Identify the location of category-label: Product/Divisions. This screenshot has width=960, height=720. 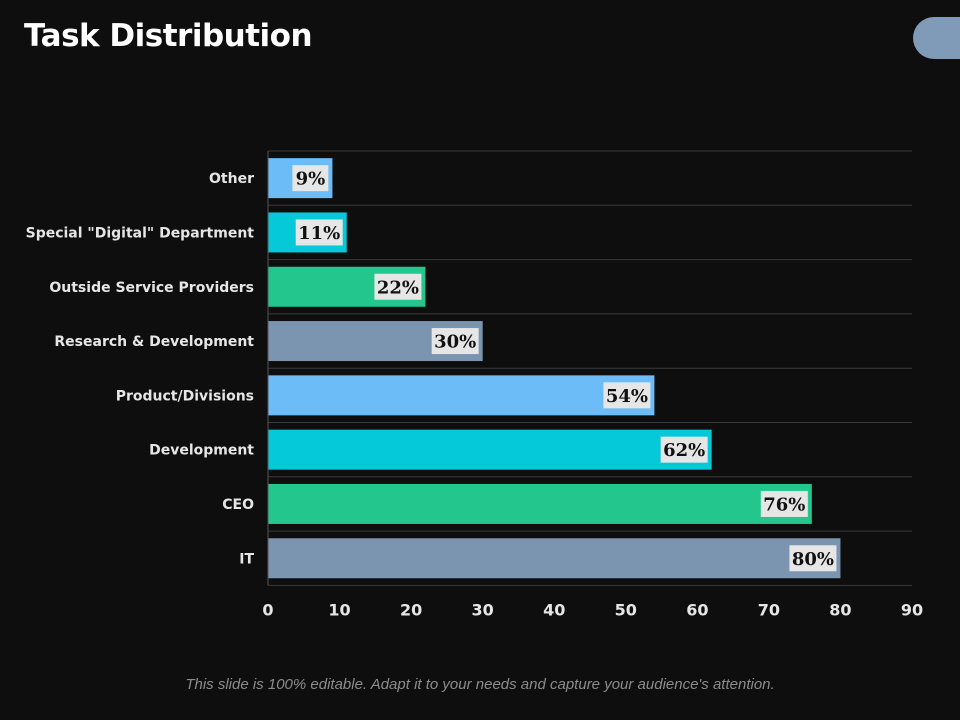
(185, 396).